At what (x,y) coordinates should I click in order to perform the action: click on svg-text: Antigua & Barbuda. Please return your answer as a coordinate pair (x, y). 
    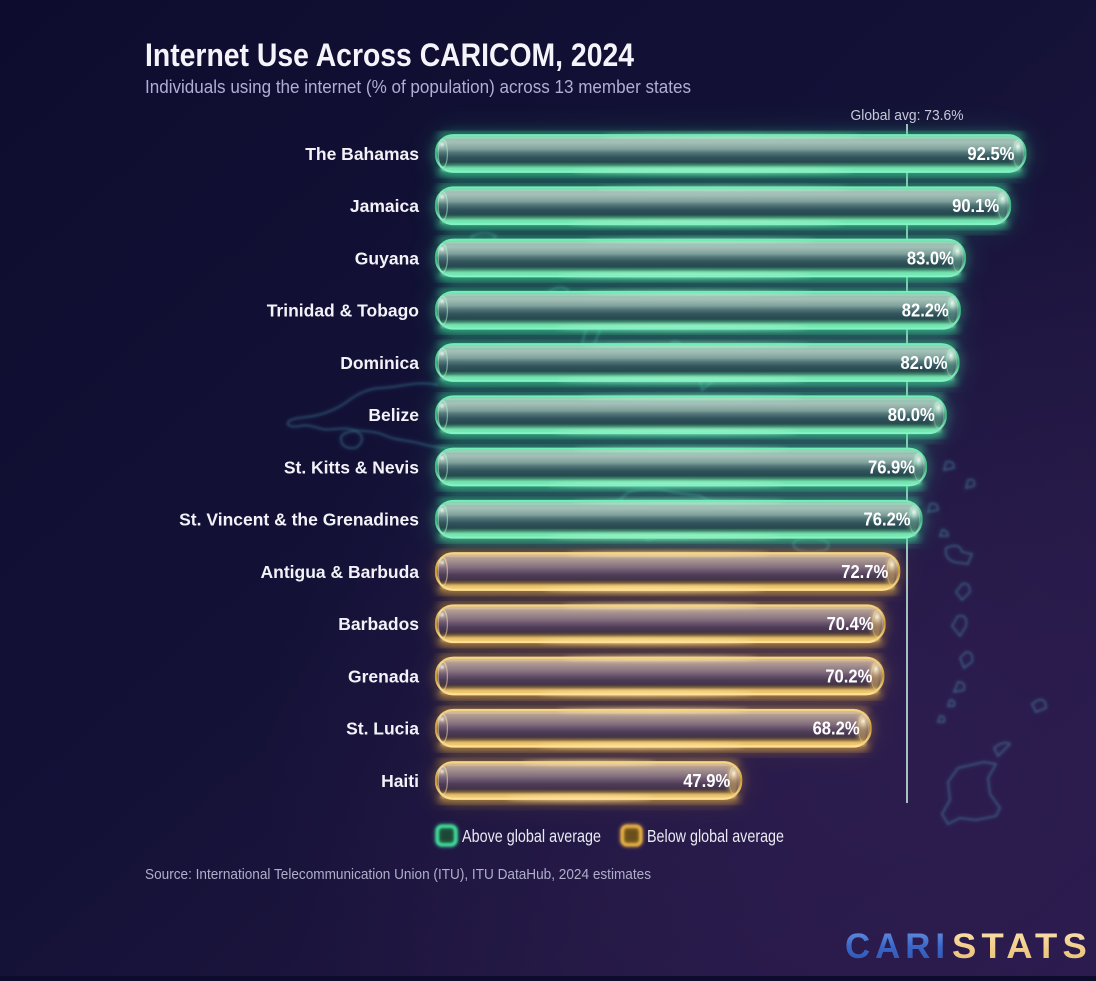
    Looking at the image, I should click on (340, 572).